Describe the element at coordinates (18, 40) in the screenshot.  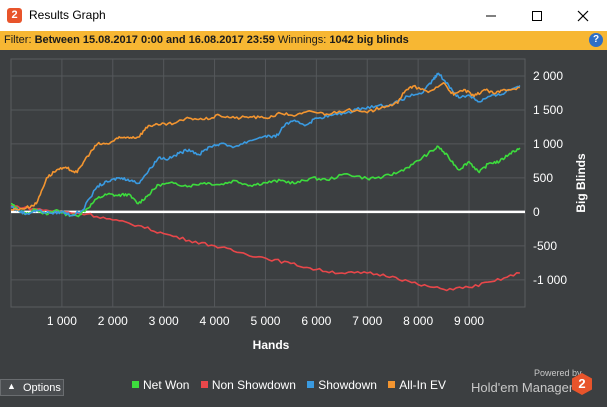
I see `filter-label: Filter:` at that location.